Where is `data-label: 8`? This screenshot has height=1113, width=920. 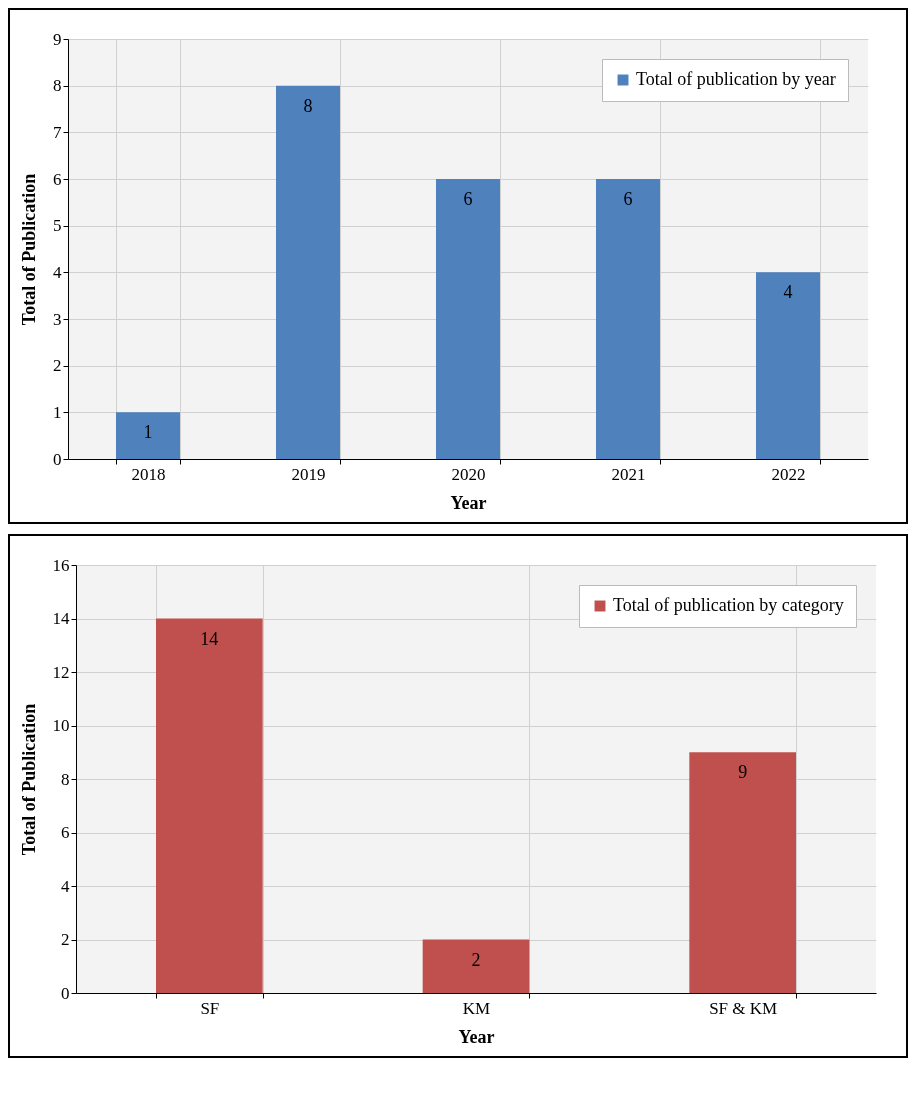
data-label: 8 is located at coordinates (308, 105).